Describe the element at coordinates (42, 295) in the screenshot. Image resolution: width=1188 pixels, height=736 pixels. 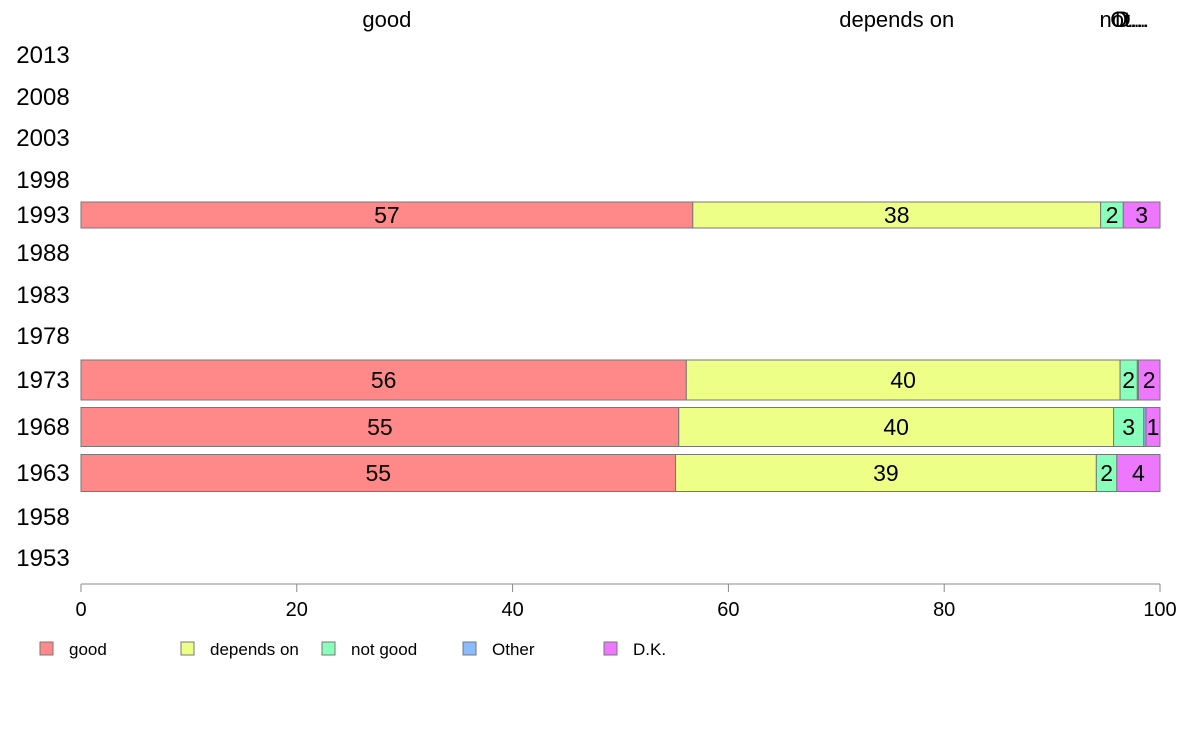
I see `y-tick-label-1983: 1983` at that location.